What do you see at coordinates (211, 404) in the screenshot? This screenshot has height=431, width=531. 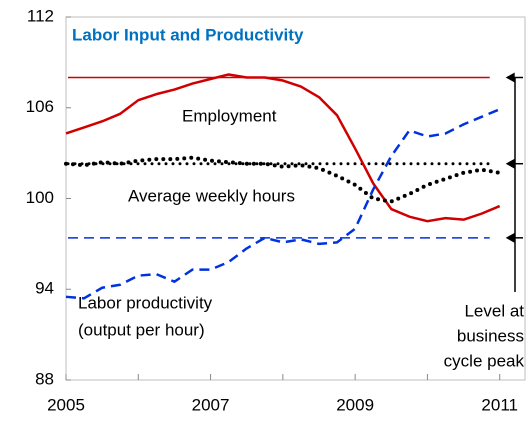 I see `x-tick-label: 2007` at bounding box center [211, 404].